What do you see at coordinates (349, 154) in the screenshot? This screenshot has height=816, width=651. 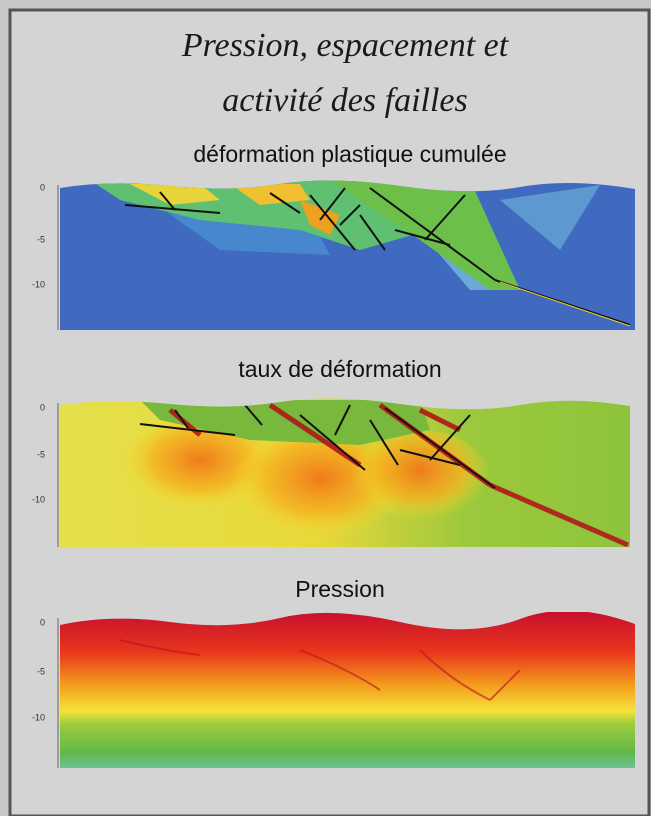 I see `panel-title: déformation plastique cumulée` at bounding box center [349, 154].